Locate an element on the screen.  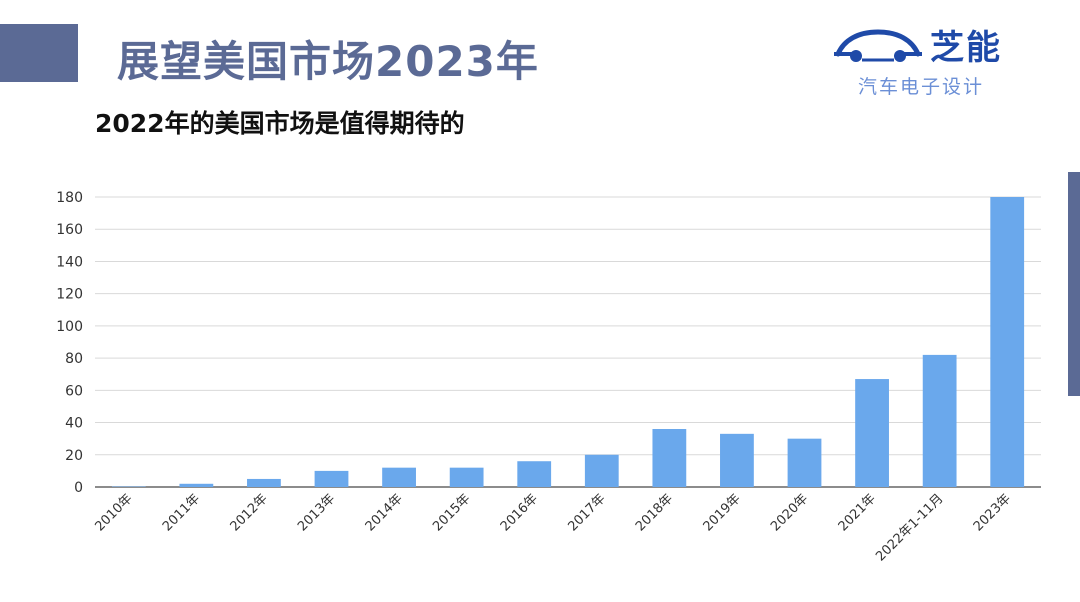
y-tick-label: 20 is located at coordinates (74, 456).